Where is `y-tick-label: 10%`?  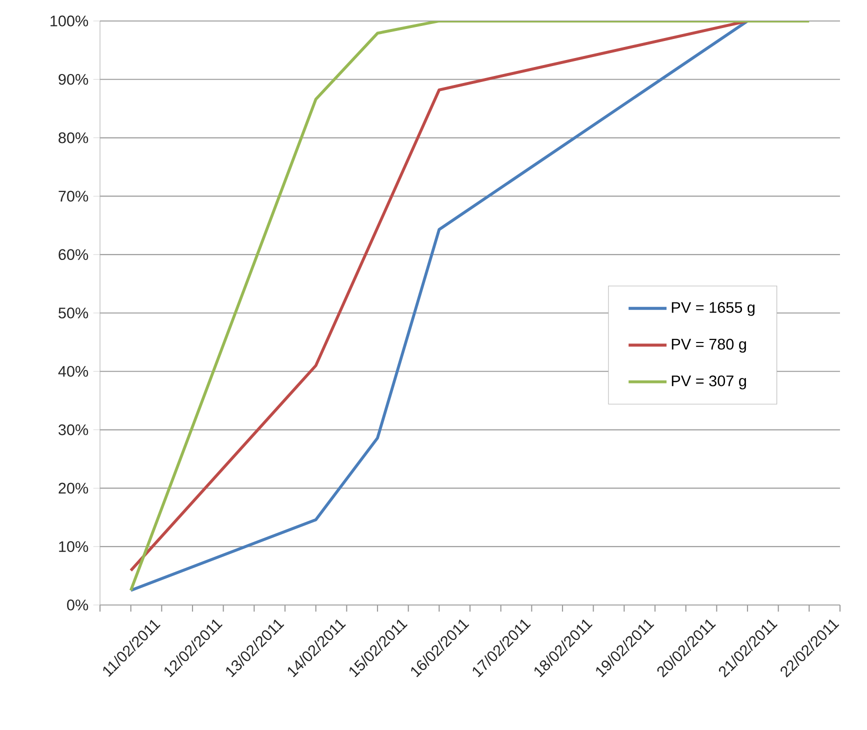 y-tick-label: 10% is located at coordinates (73, 546).